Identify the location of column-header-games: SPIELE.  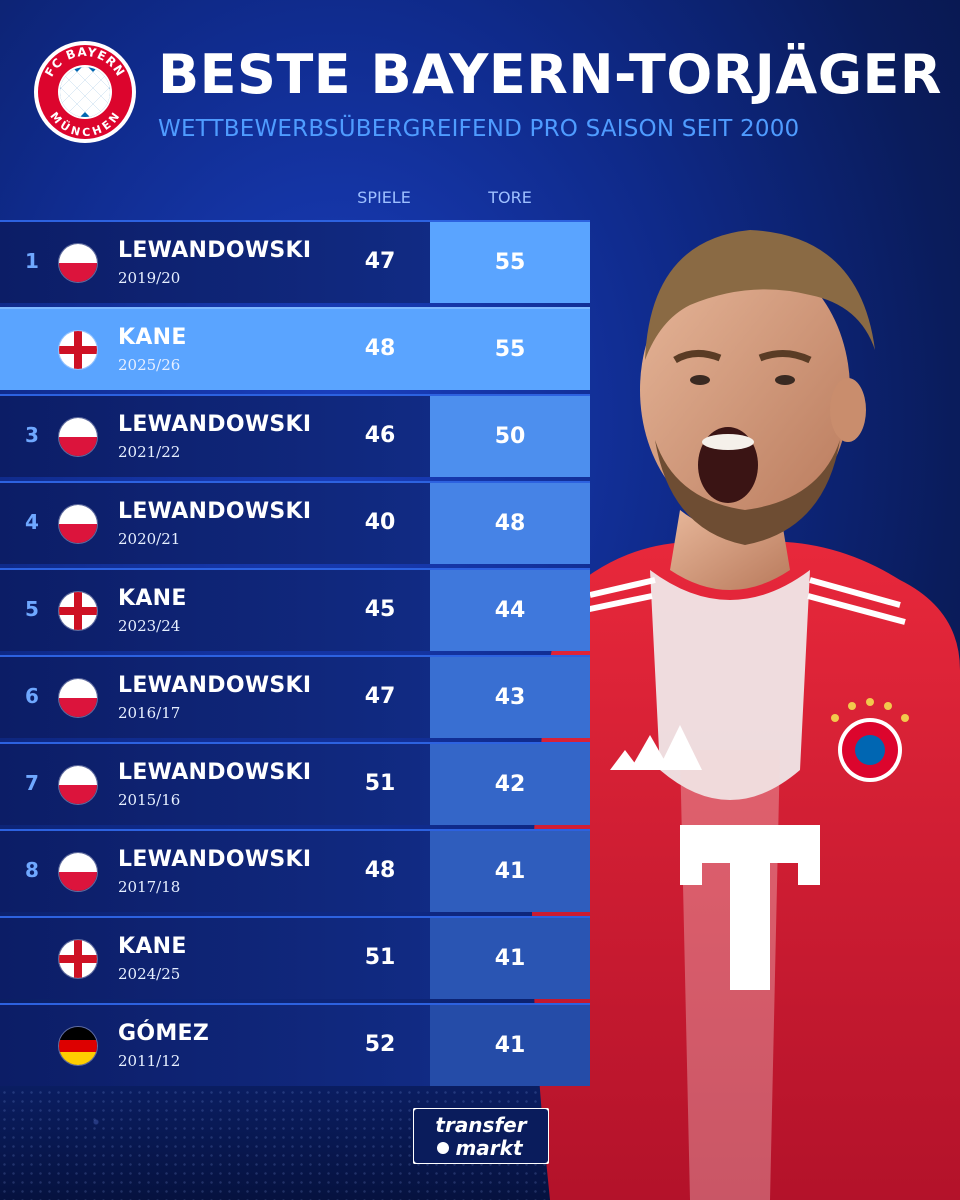
(384, 197).